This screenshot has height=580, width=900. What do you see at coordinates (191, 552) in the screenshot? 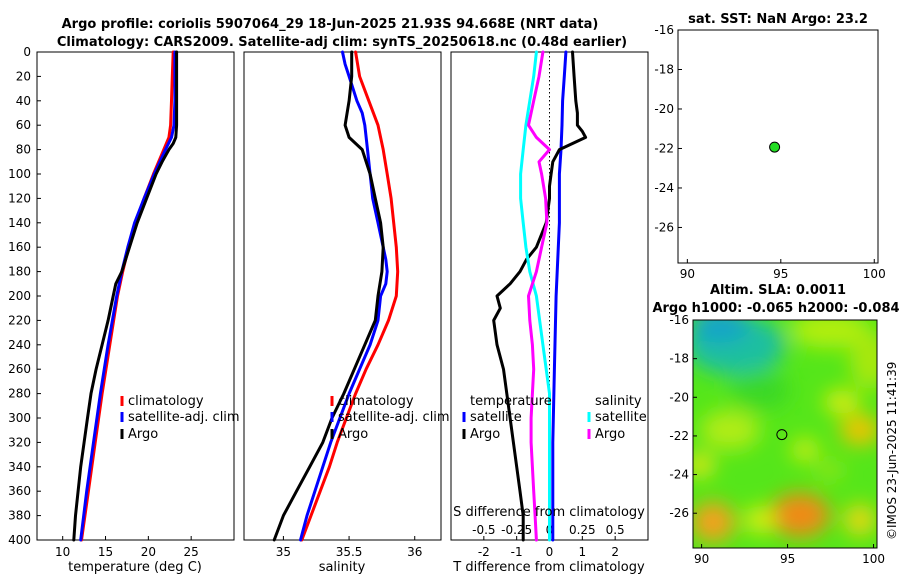
I see `temperature-x-tick-label: 25` at bounding box center [191, 552].